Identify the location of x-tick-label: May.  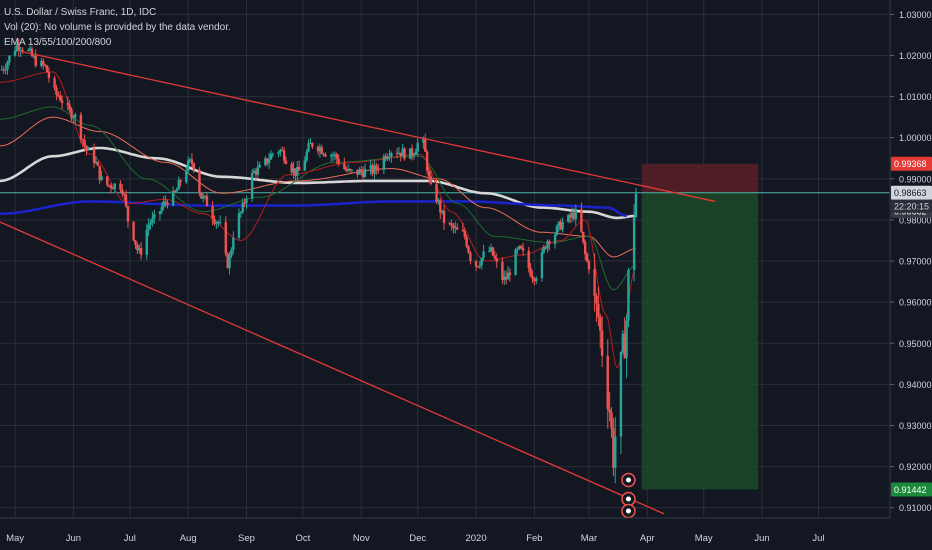
(15, 538).